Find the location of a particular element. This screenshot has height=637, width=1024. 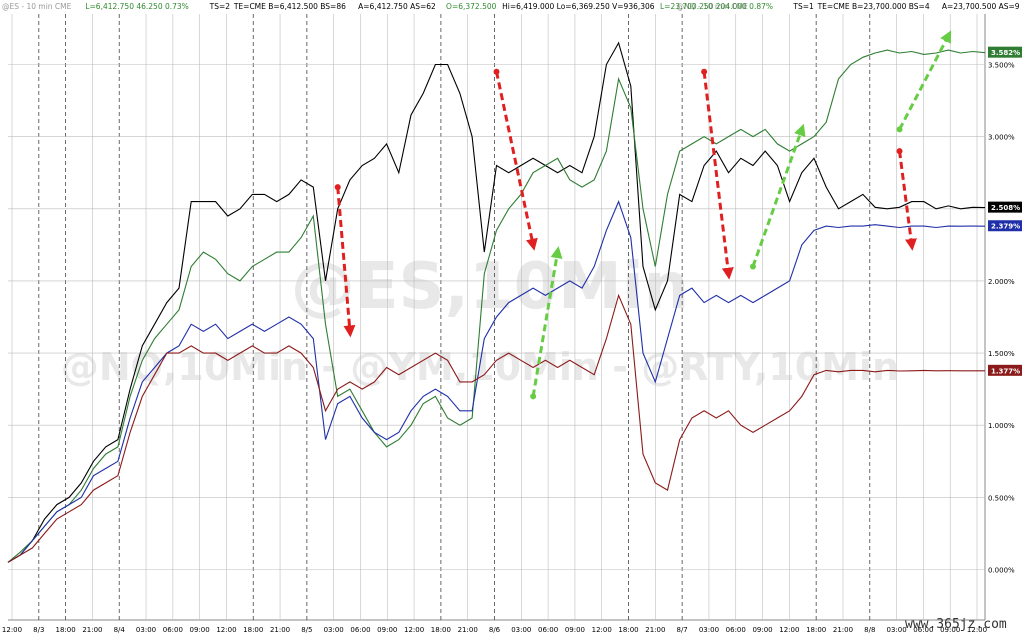

header-field: A=6,412.750 AS=62 is located at coordinates (397, 6).